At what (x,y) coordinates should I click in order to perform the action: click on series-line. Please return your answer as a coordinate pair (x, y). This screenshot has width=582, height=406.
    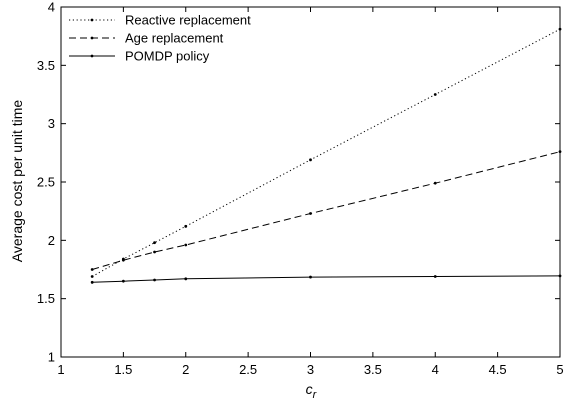
    Looking at the image, I should click on (326, 279).